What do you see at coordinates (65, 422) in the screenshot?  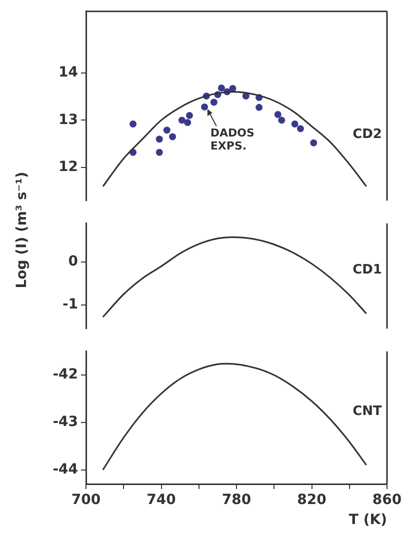 I see `y-tick-label: -43` at bounding box center [65, 422].